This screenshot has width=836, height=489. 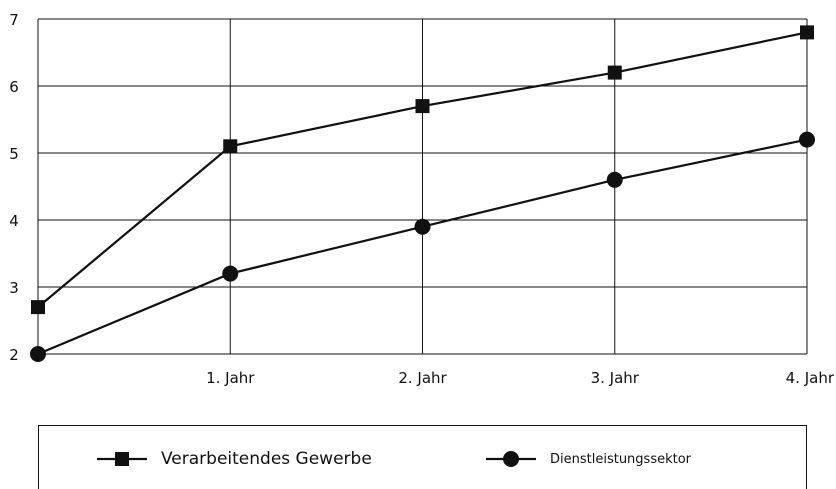 I want to click on legend-item-dienstleistungssektor: Dienstleistungssektor, so click(x=588, y=459).